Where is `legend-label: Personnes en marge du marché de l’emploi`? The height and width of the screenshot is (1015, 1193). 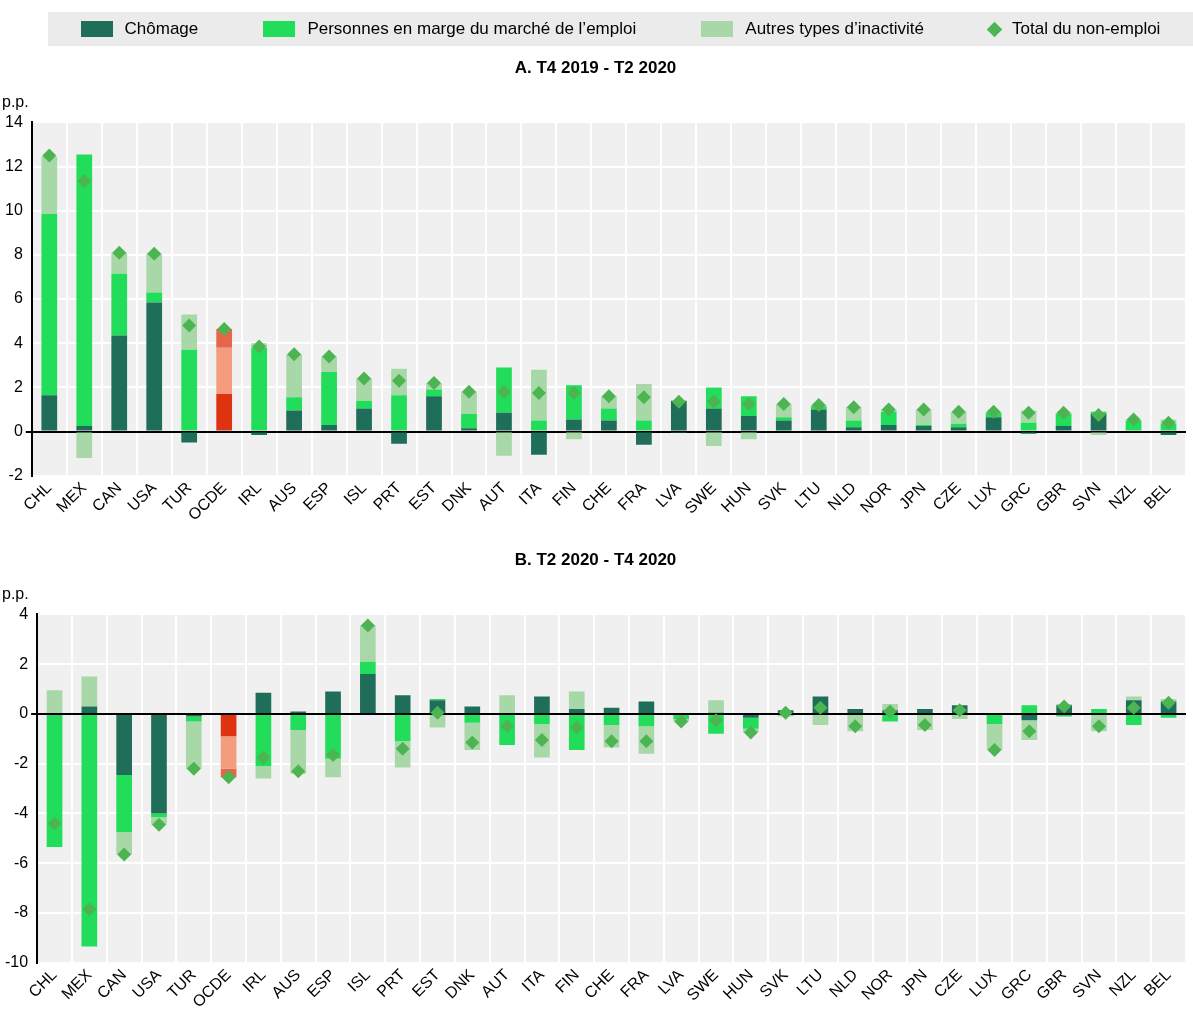 legend-label: Personnes en marge du marché de l’emploi is located at coordinates (472, 29).